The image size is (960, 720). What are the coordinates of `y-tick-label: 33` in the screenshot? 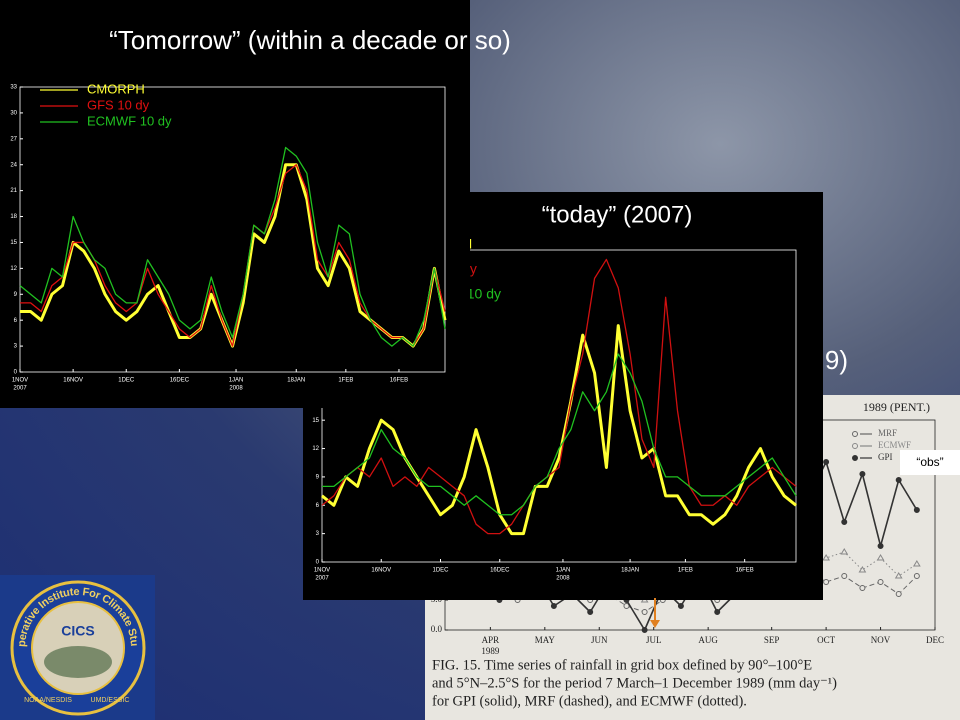 It's located at (13, 88).